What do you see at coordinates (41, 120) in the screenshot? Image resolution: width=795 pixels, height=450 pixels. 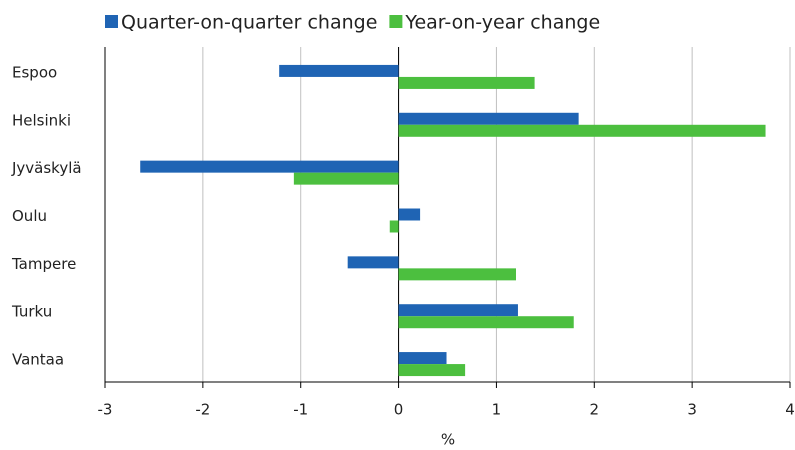 I see `y-tick-label: Helsinki` at bounding box center [41, 120].